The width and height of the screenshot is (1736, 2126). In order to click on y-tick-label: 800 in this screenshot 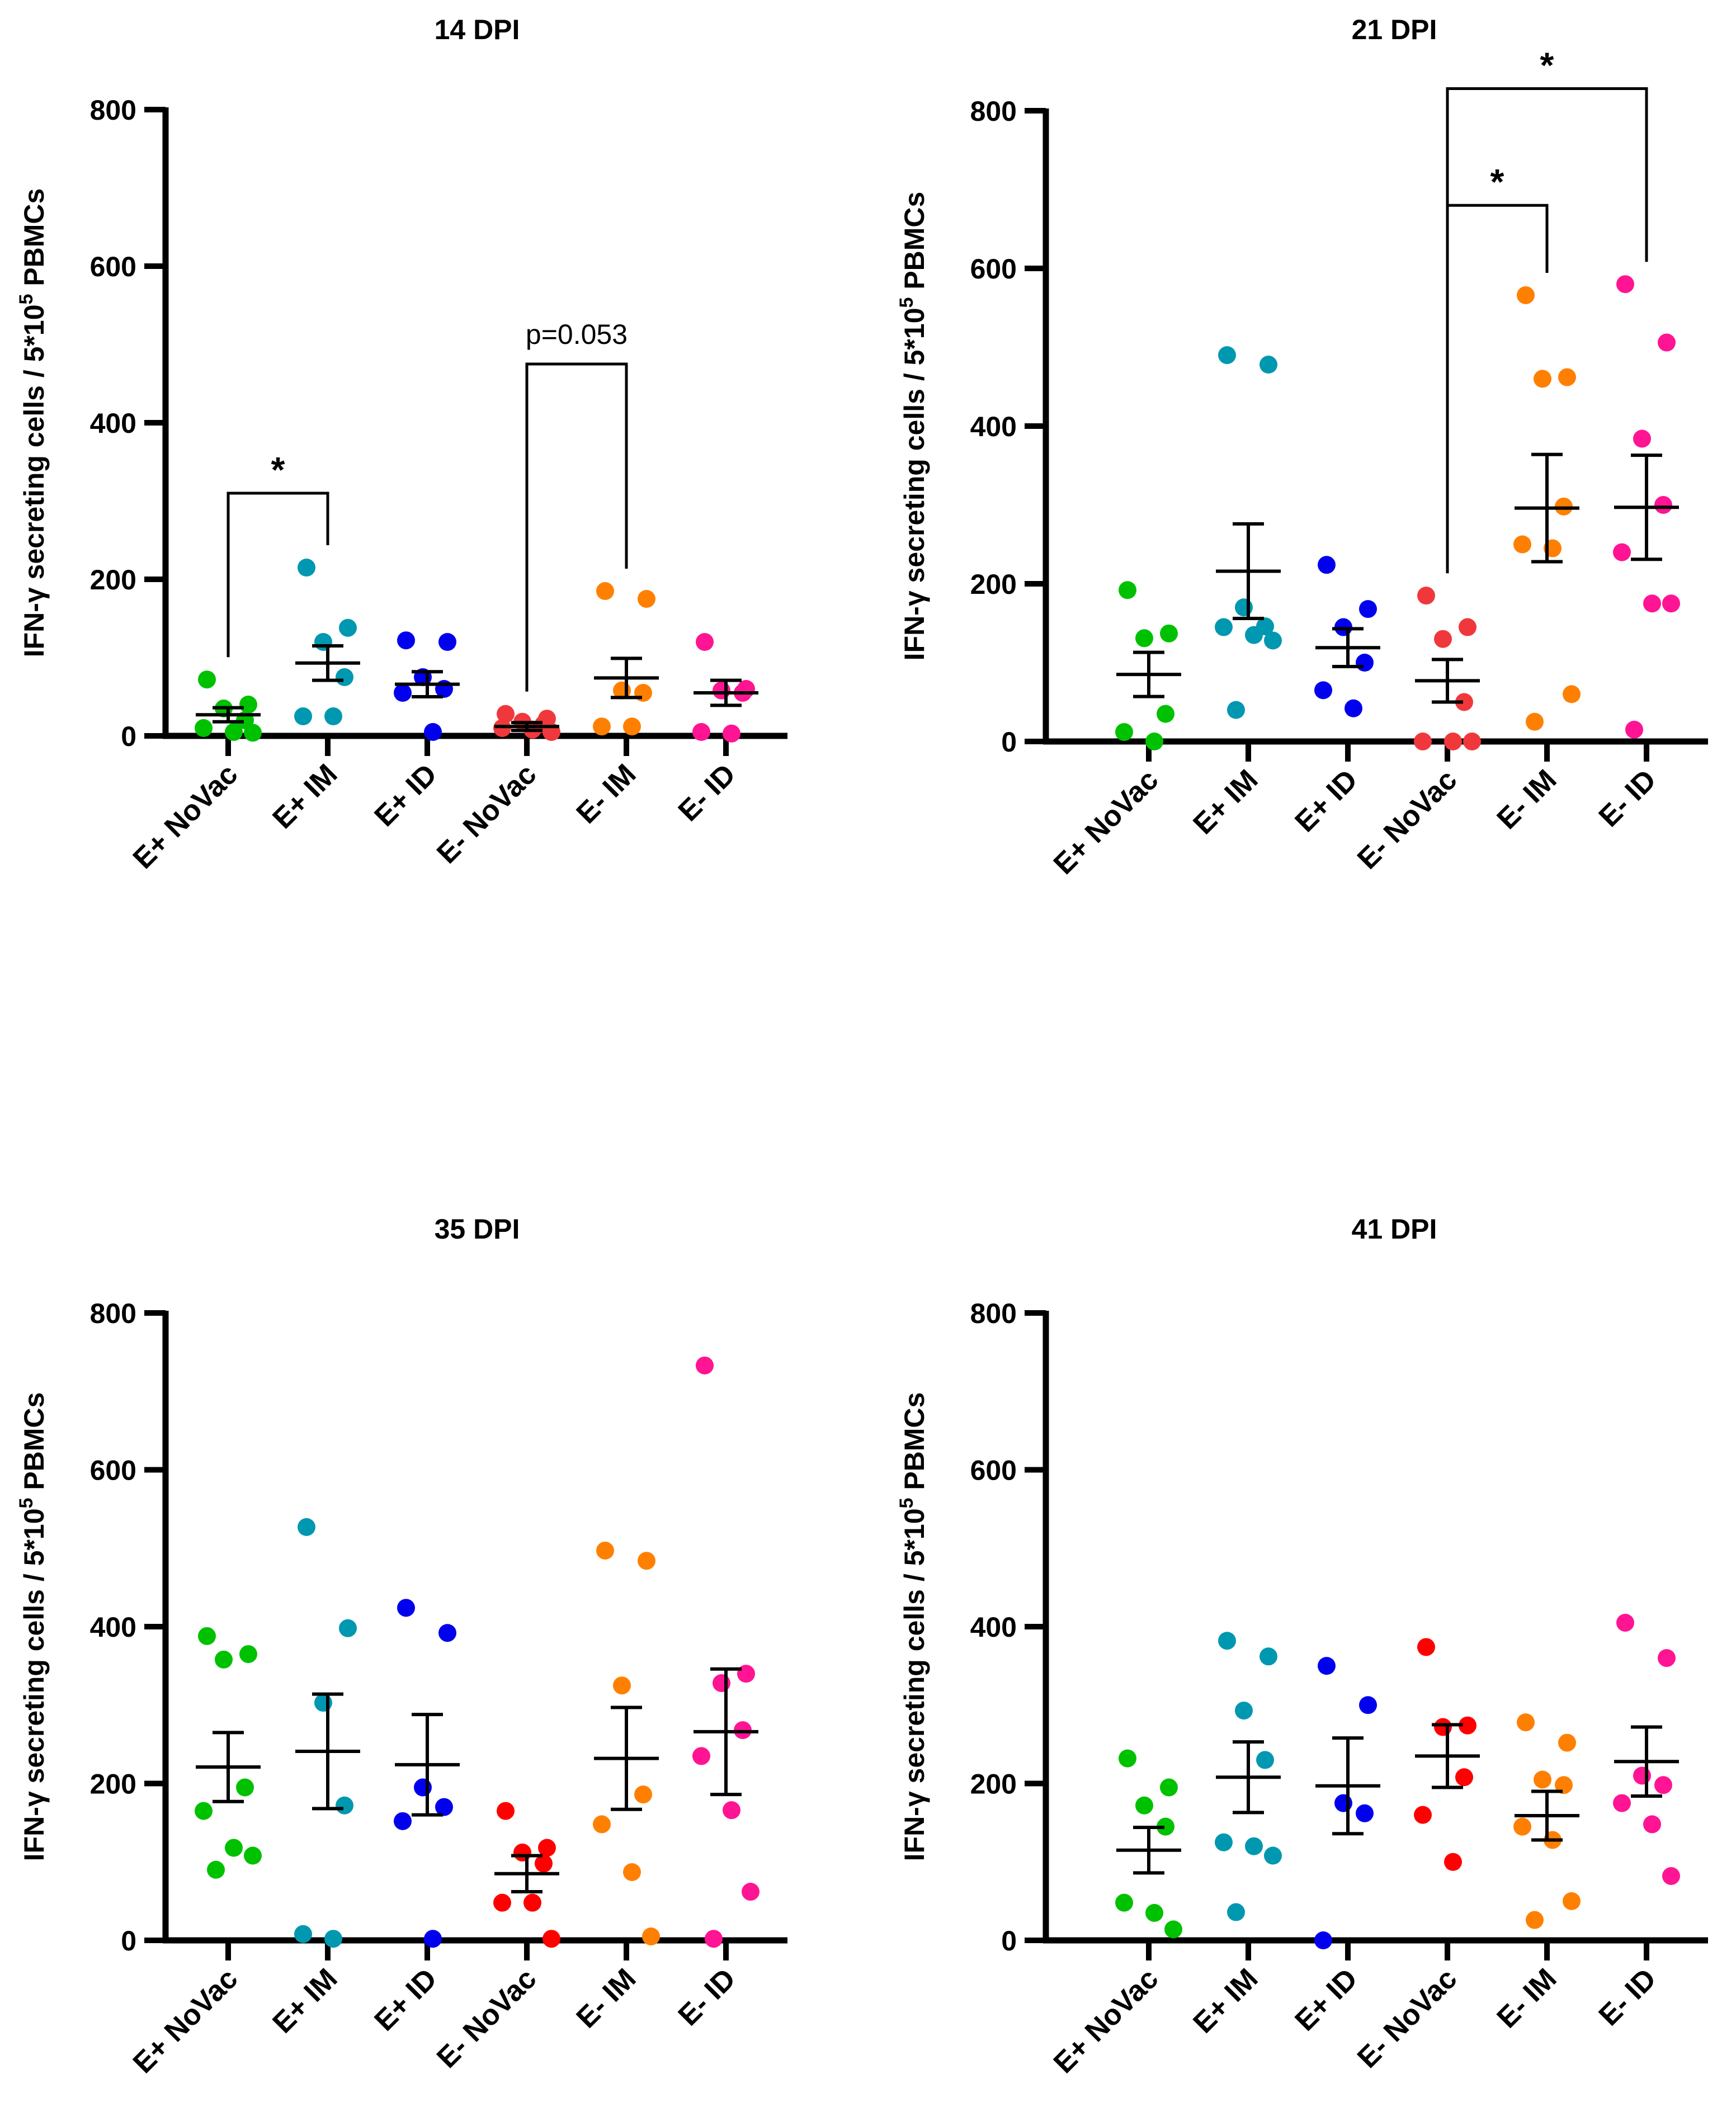, I will do `click(113, 110)`.